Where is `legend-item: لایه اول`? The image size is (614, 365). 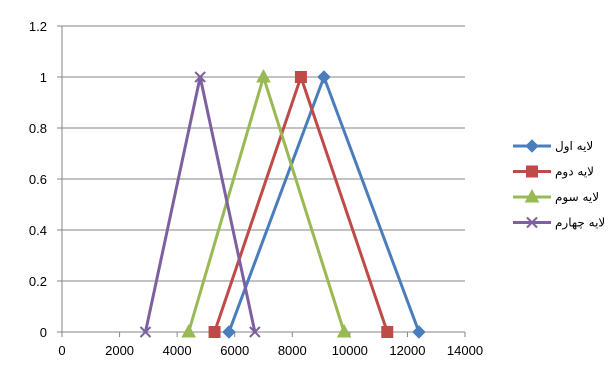 legend-item: لایه اول is located at coordinates (553, 146).